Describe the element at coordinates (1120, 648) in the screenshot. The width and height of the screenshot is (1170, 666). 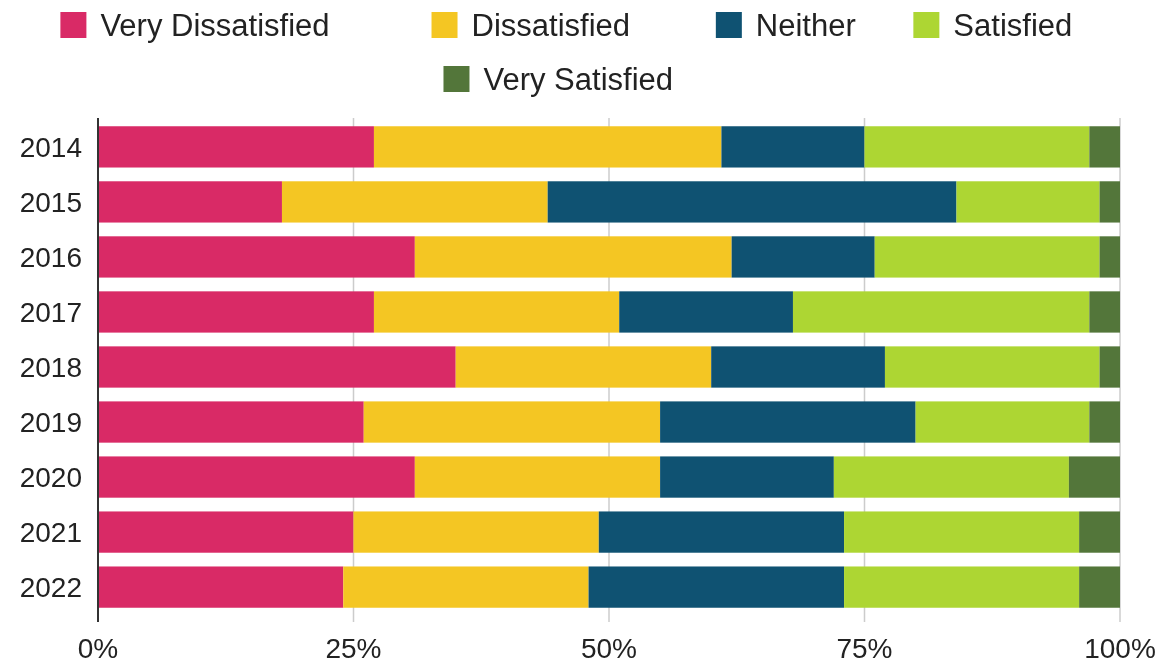
I see `x-tick-label: 100%` at that location.